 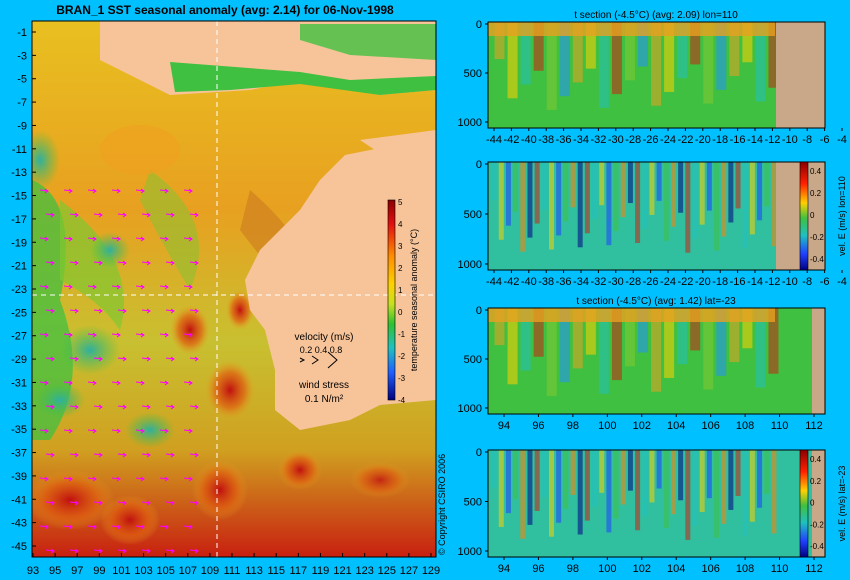 What do you see at coordinates (479, 165) in the screenshot?
I see `depth-tick-label: 0` at bounding box center [479, 165].